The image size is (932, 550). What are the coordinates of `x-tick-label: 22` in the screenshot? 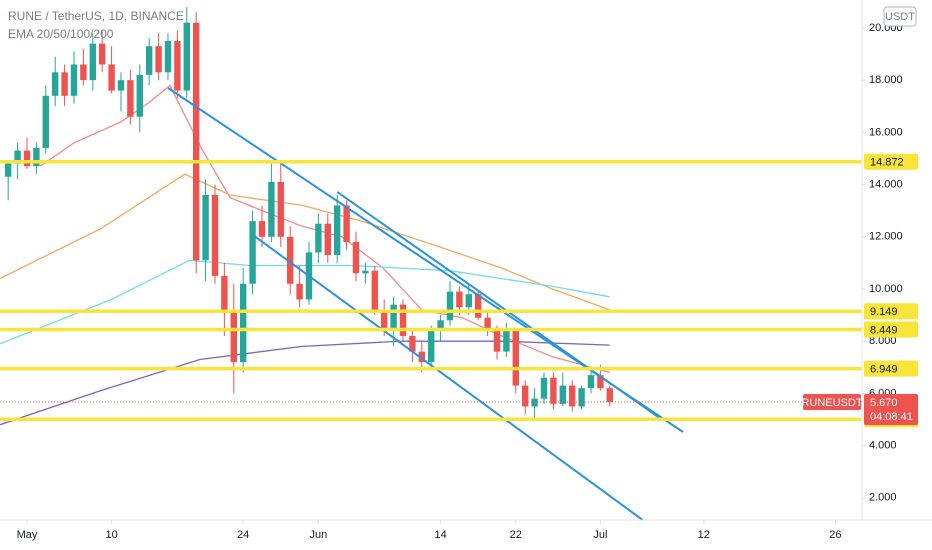 It's located at (516, 535).